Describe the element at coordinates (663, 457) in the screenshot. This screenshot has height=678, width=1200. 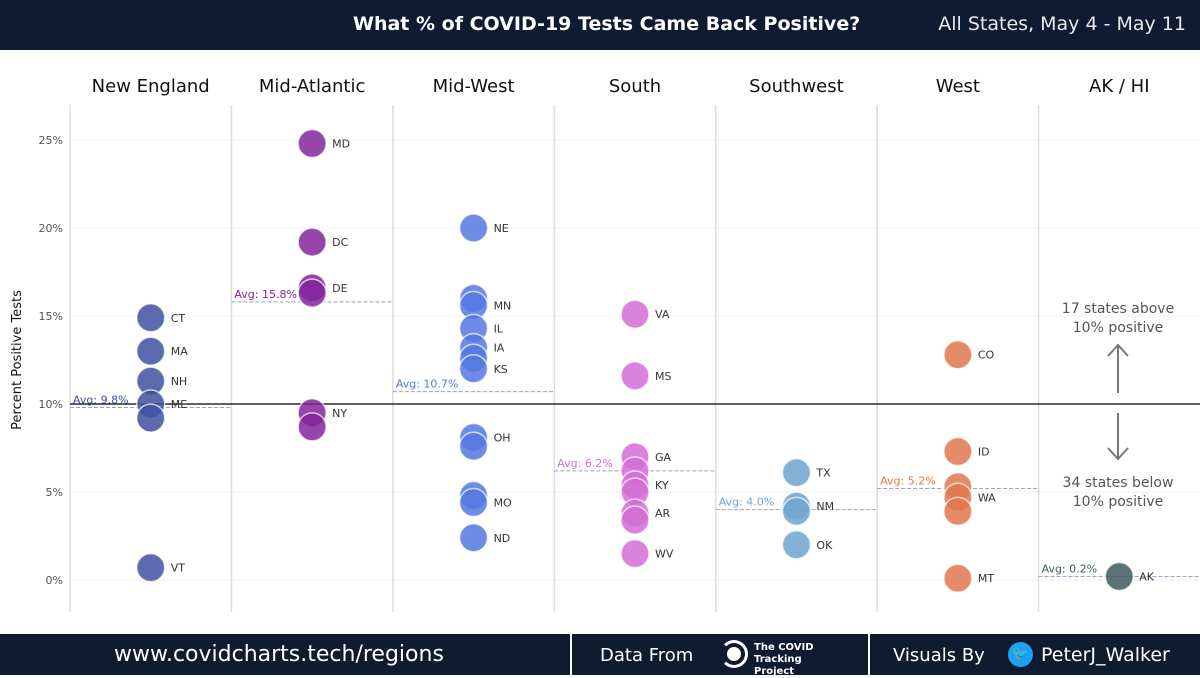
I see `point-label: GA` at that location.